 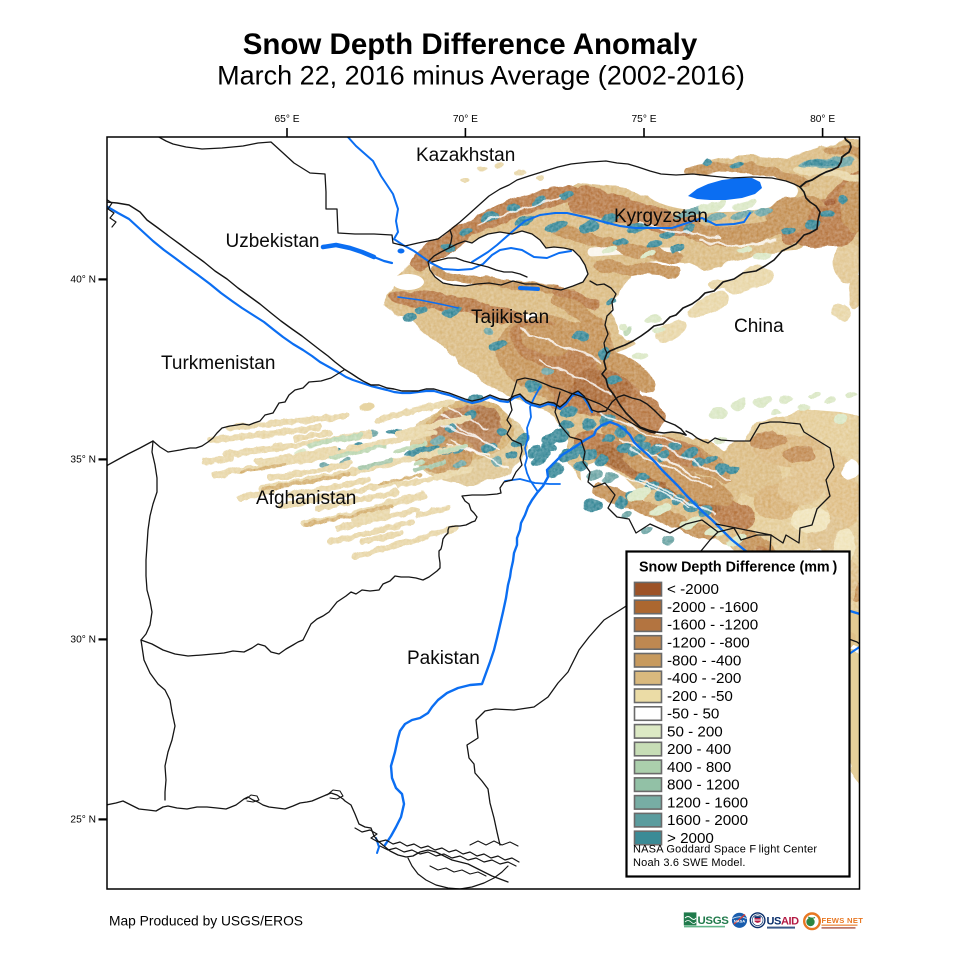 I want to click on svg-text: 200 - 400, so click(x=699, y=749).